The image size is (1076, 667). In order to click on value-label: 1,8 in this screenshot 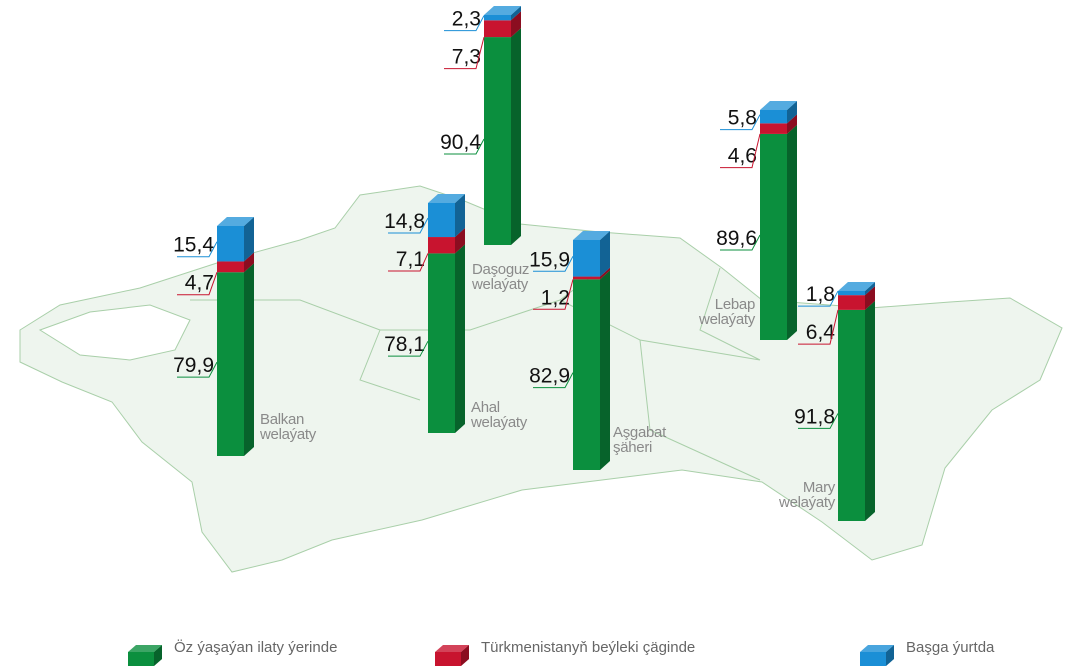, I will do `click(820, 294)`.